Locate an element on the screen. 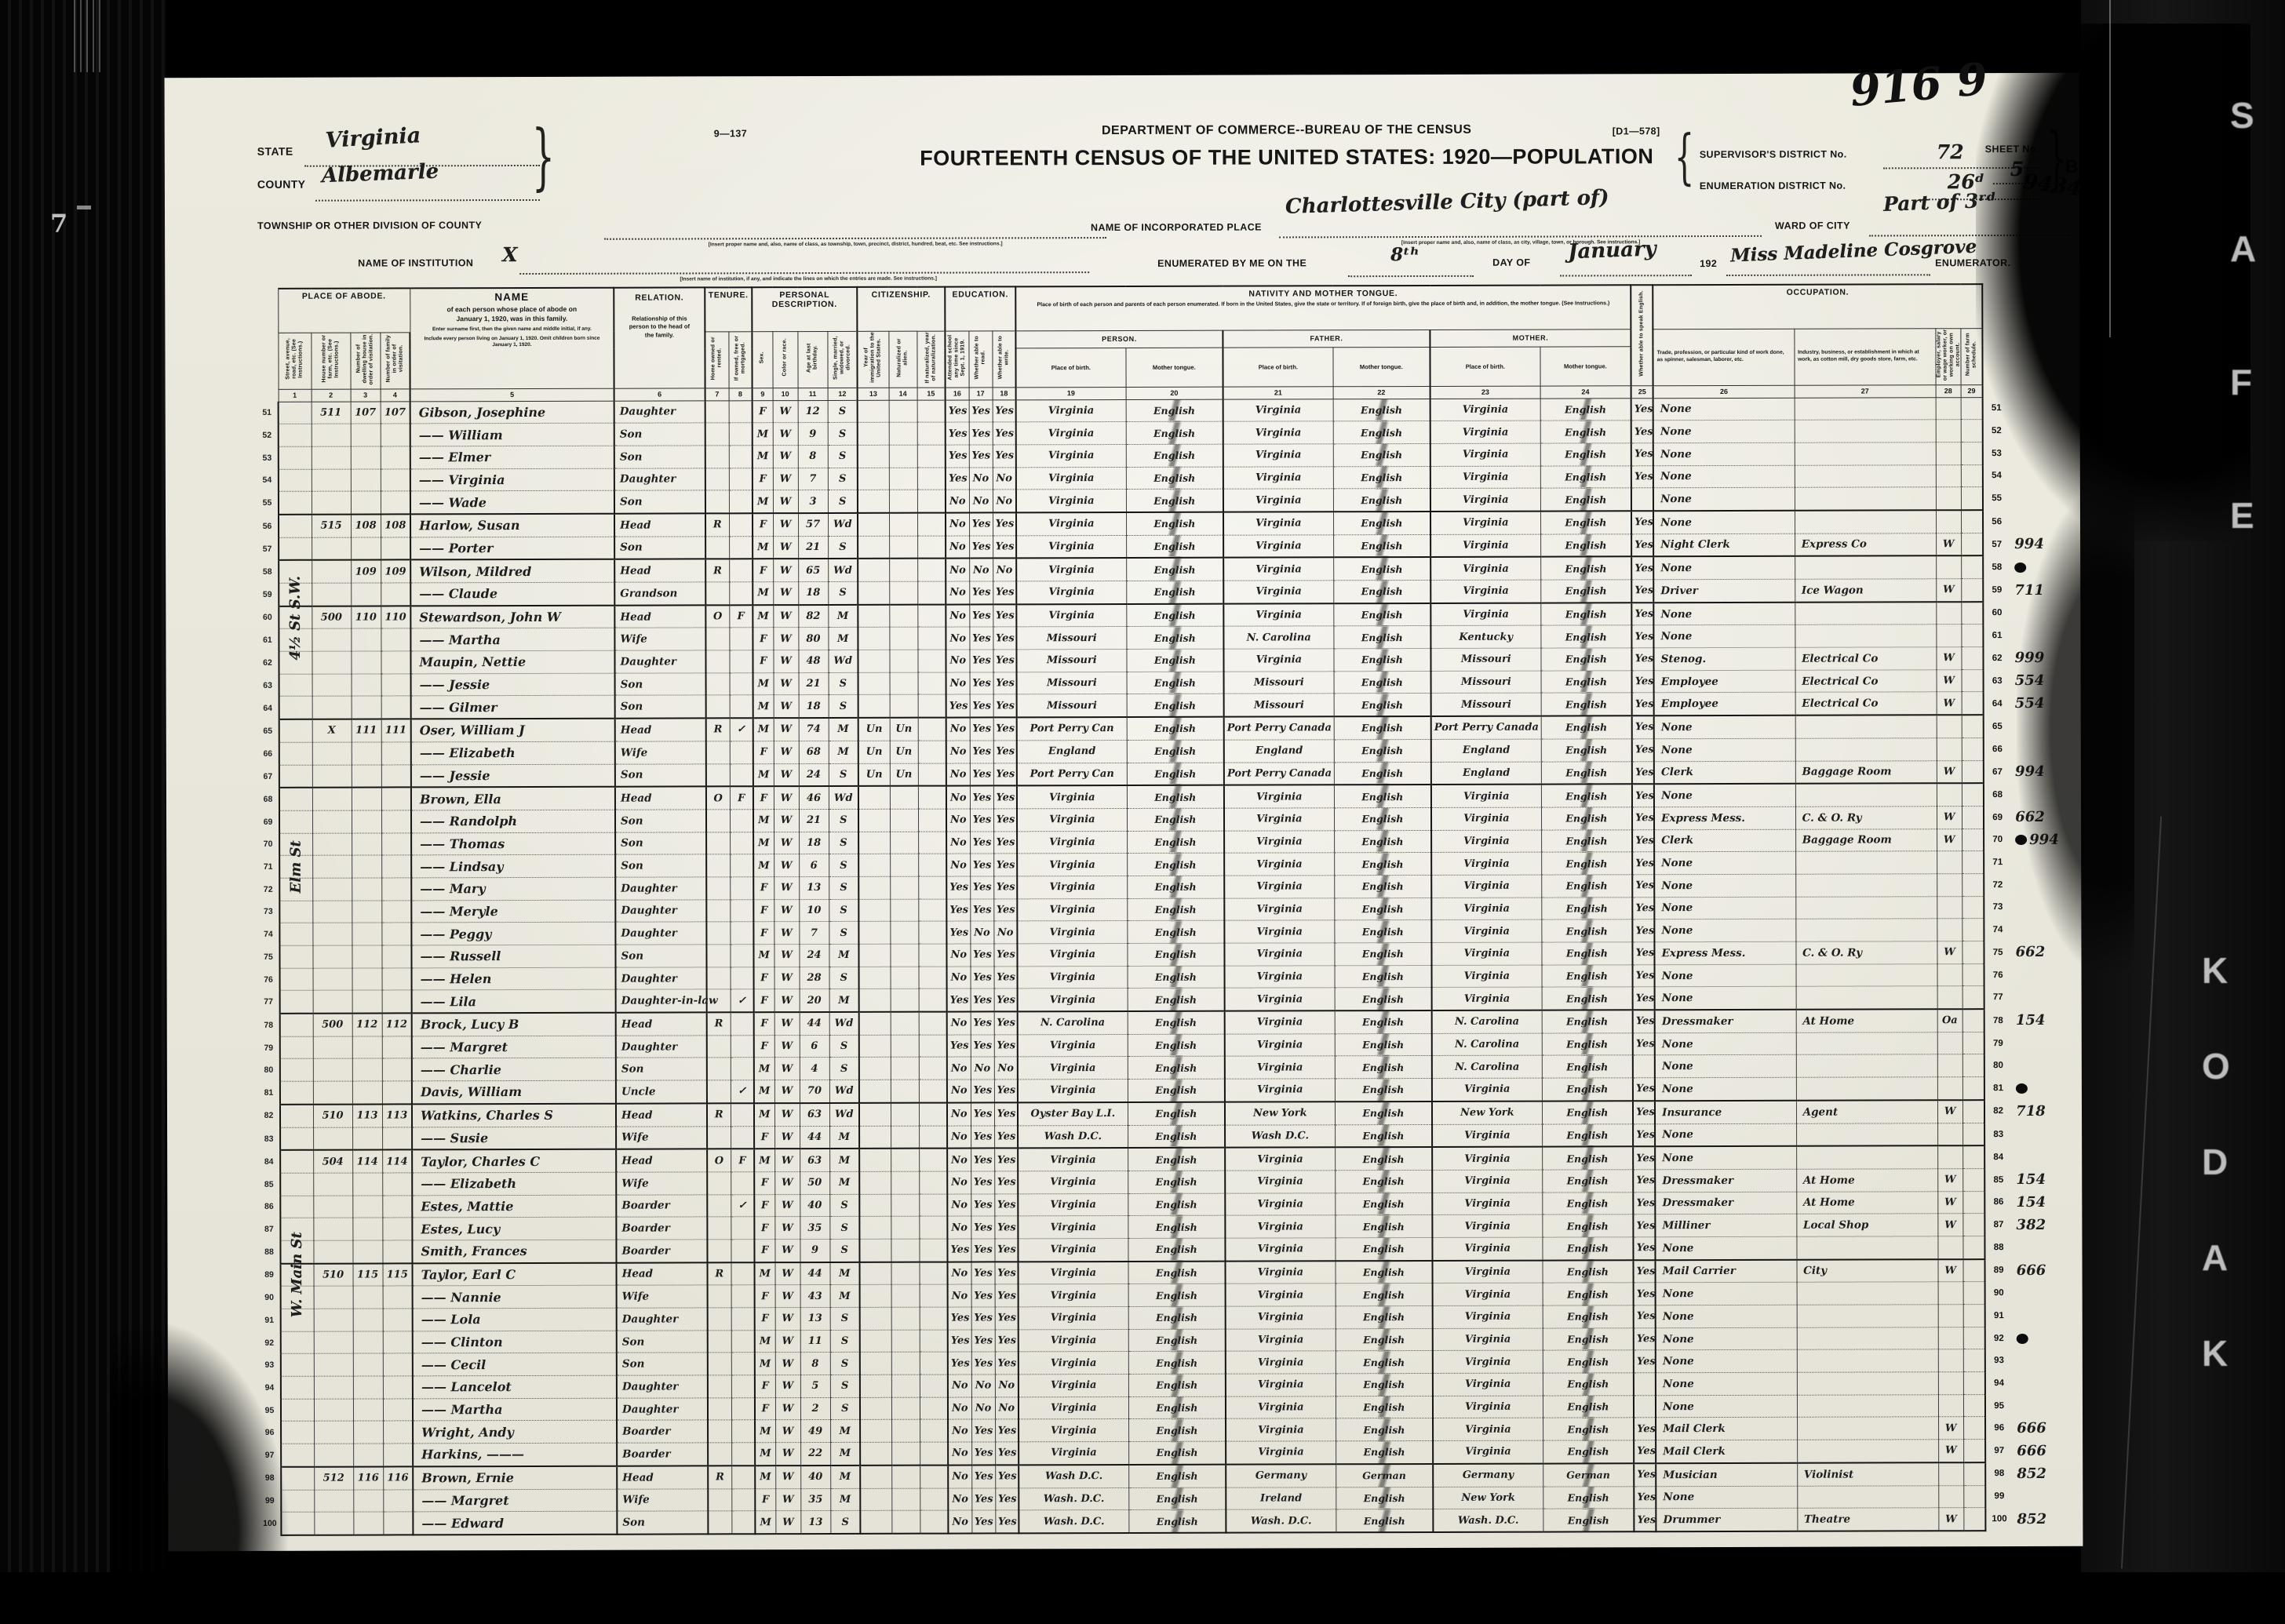  cell-dw: 114 is located at coordinates (367, 1161).